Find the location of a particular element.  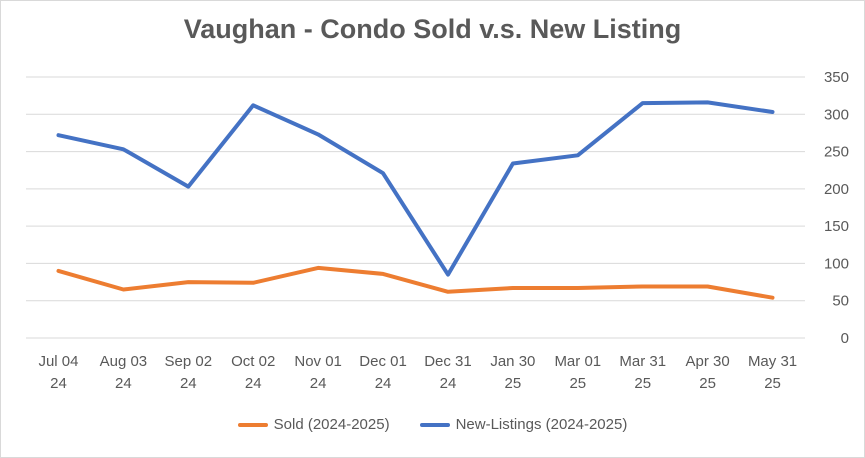

legend-item-sold: Sold (2024-2025) is located at coordinates (313, 424).